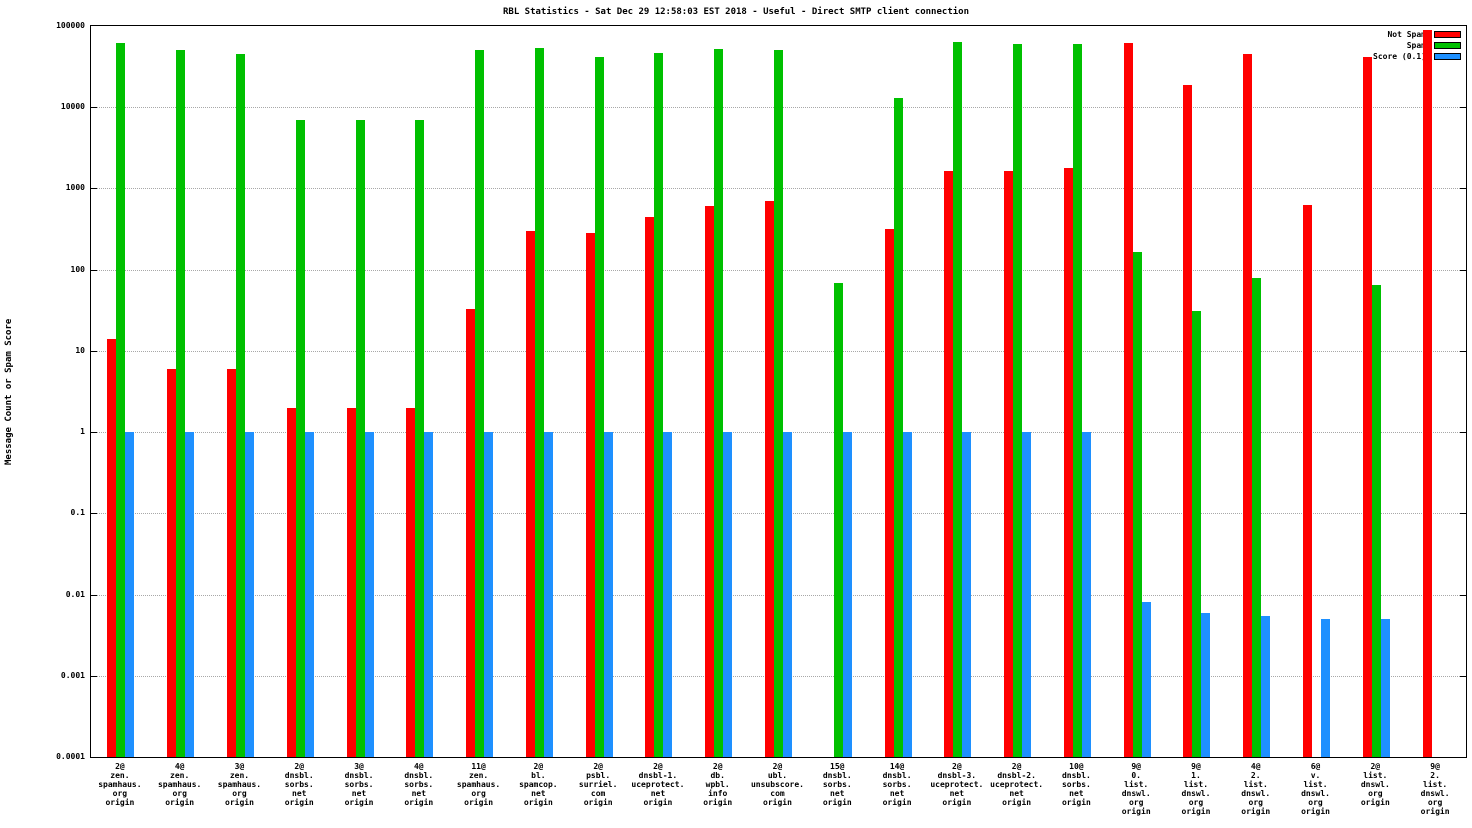  I want to click on x-axis-category-label: 4@ dnsbl. sorbs. net origin, so click(419, 784).